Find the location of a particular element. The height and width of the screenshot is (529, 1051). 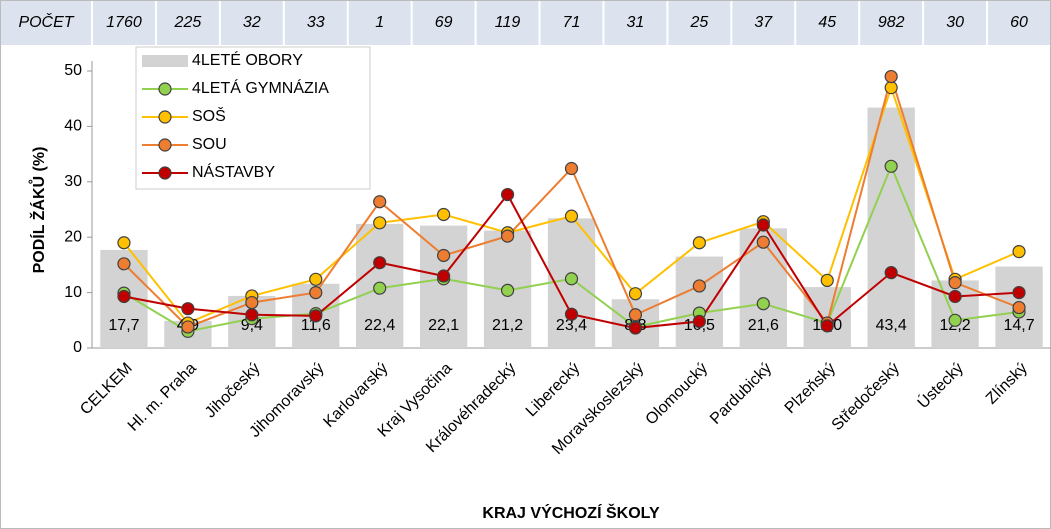

y-tick-label: 20 is located at coordinates (73, 236).